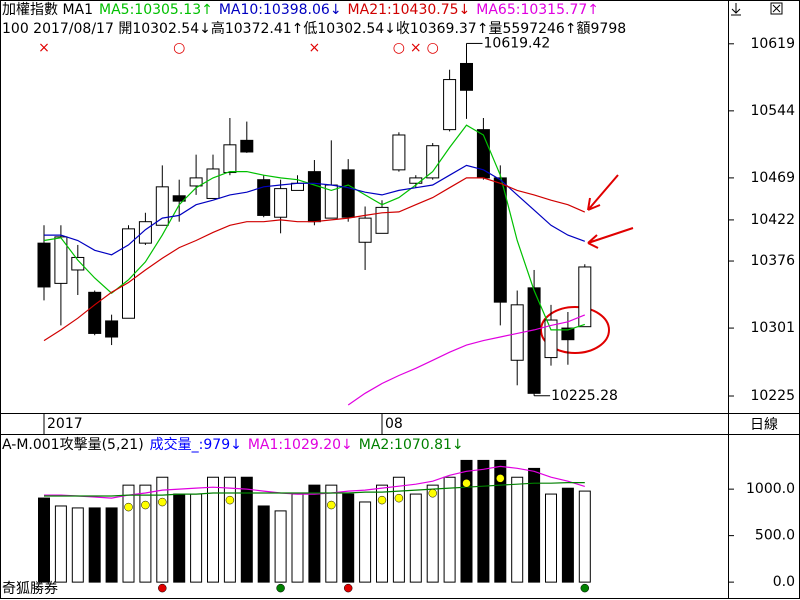 Image resolution: width=800 pixels, height=600 pixels. I want to click on legend-entry: MA10:10398.06↓, so click(280, 10).